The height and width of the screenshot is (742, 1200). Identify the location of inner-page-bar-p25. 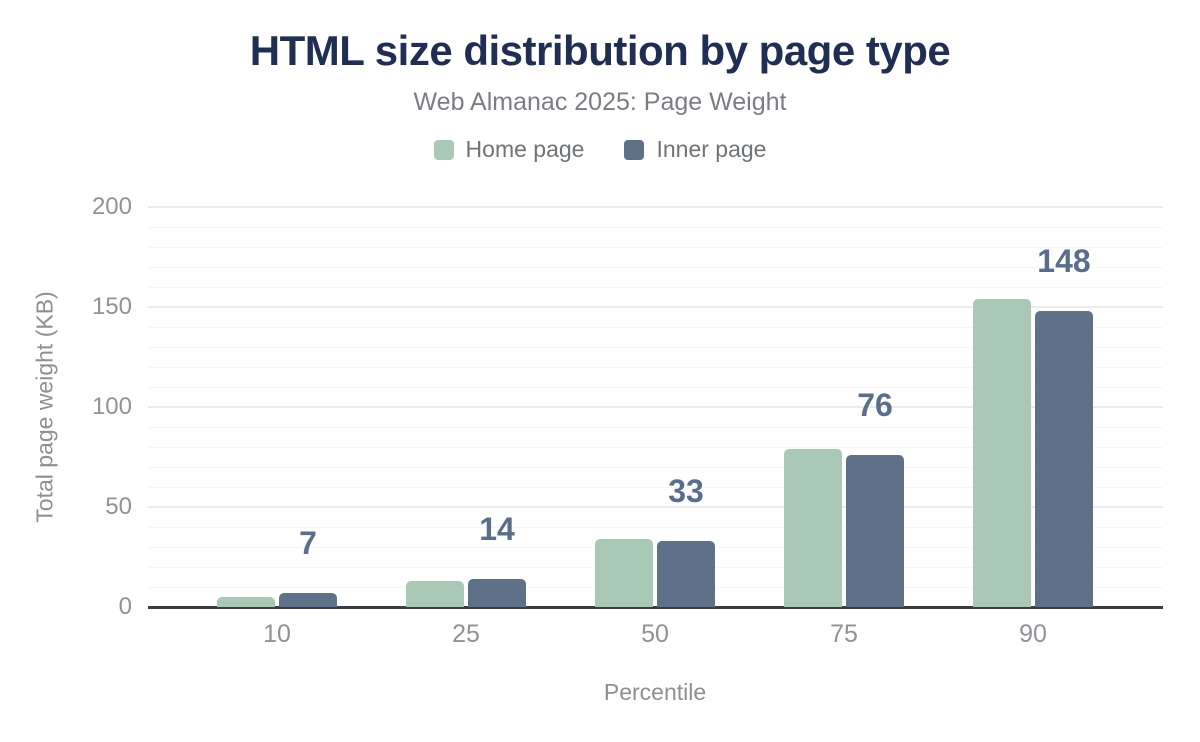
(497, 593).